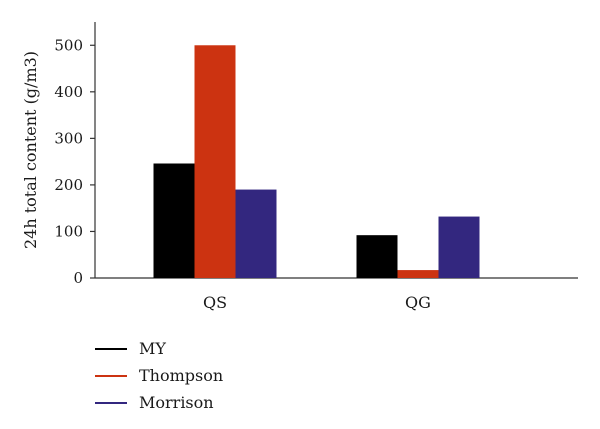  I want to click on legend-label: Thompson, so click(181, 375).